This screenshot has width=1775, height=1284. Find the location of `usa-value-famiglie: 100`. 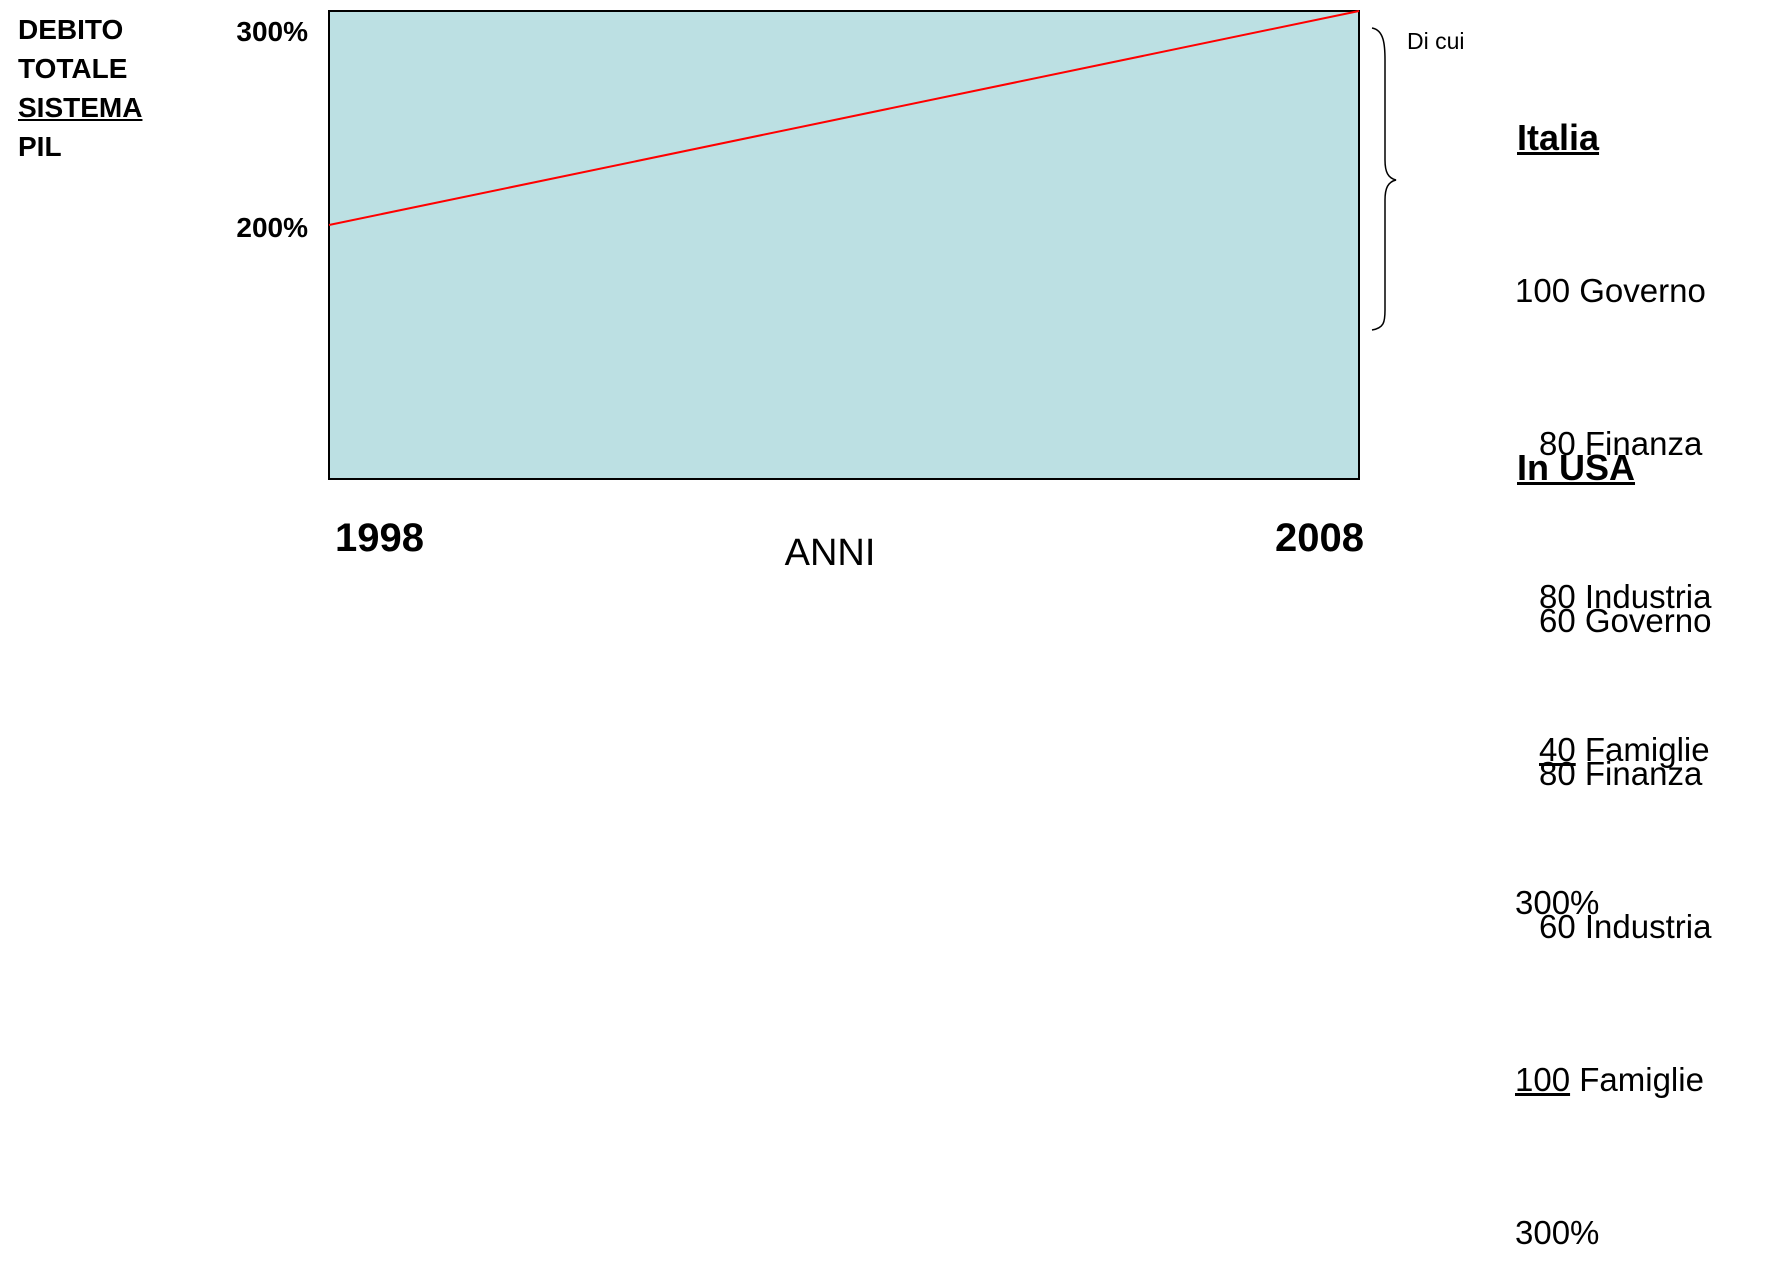

usa-value-famiglie: 100 is located at coordinates (1543, 1079).